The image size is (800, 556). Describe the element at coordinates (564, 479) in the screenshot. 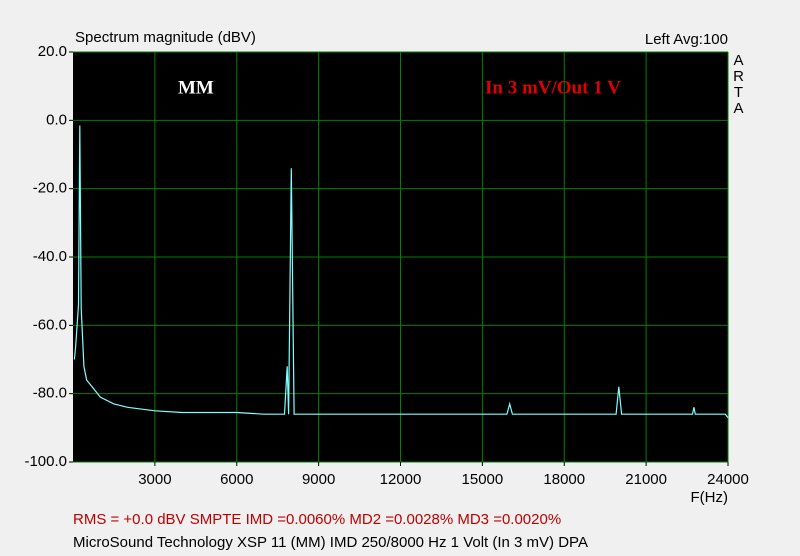

I see `x-tick-label: 18000` at that location.